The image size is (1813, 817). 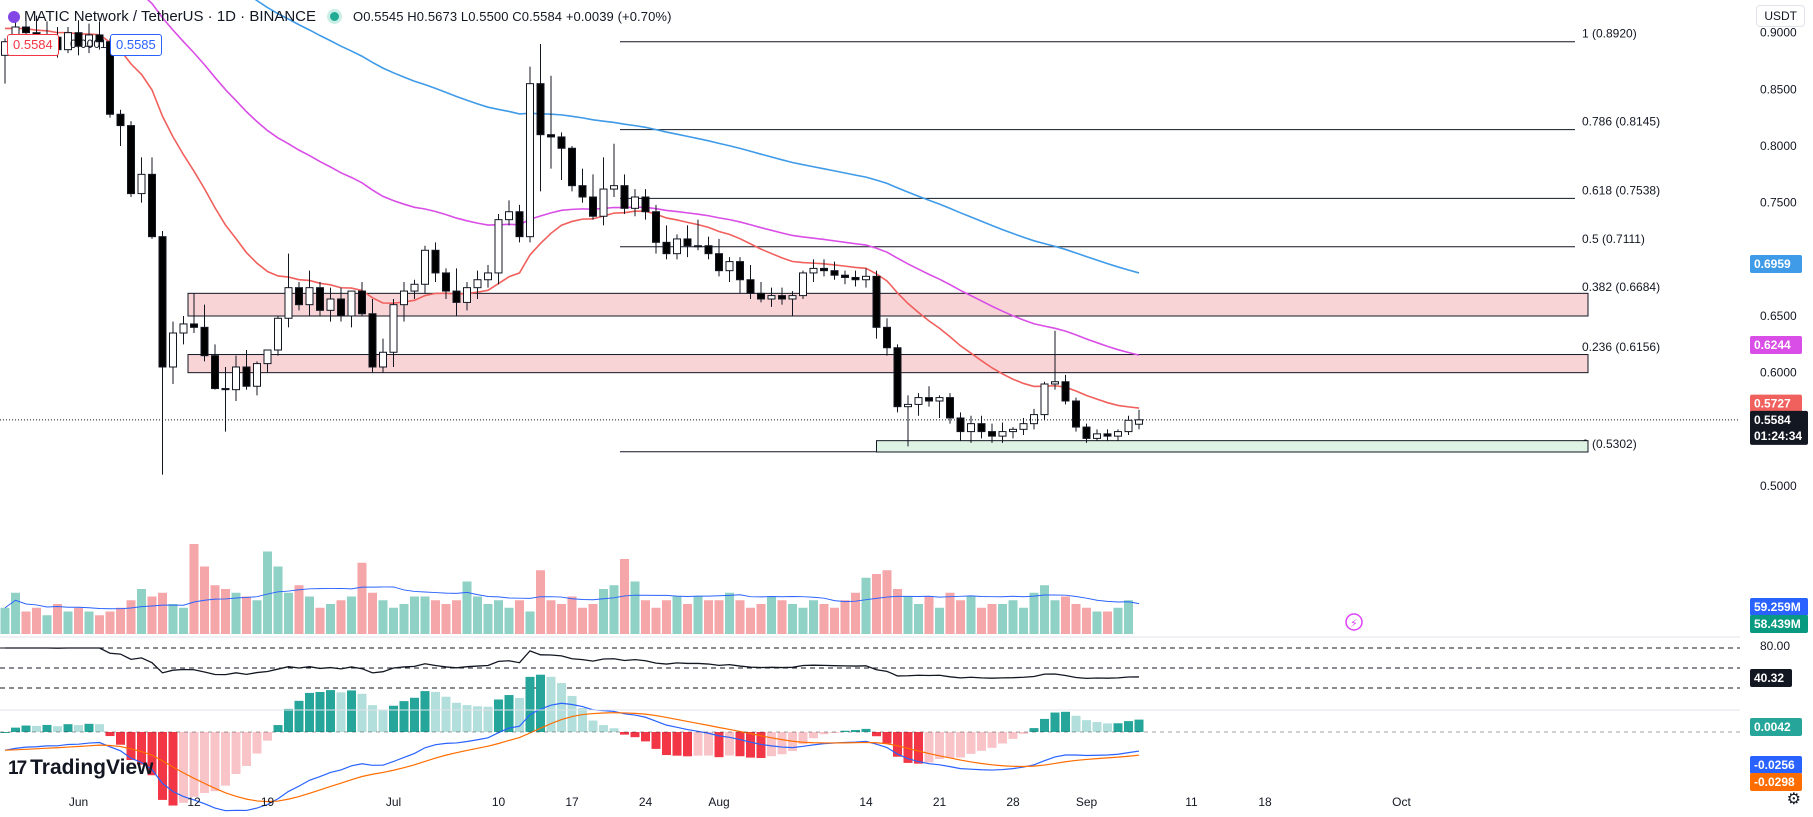 What do you see at coordinates (1621, 122) in the screenshot?
I see `fib-label-1: 0.786 (0.8145)` at bounding box center [1621, 122].